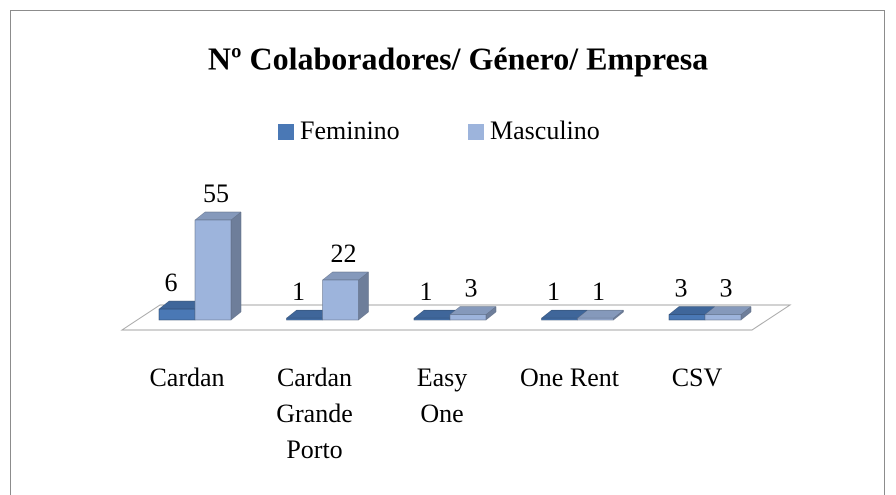 Image resolution: width=896 pixels, height=495 pixels. What do you see at coordinates (697, 377) in the screenshot?
I see `x-tick-label: CSV` at bounding box center [697, 377].